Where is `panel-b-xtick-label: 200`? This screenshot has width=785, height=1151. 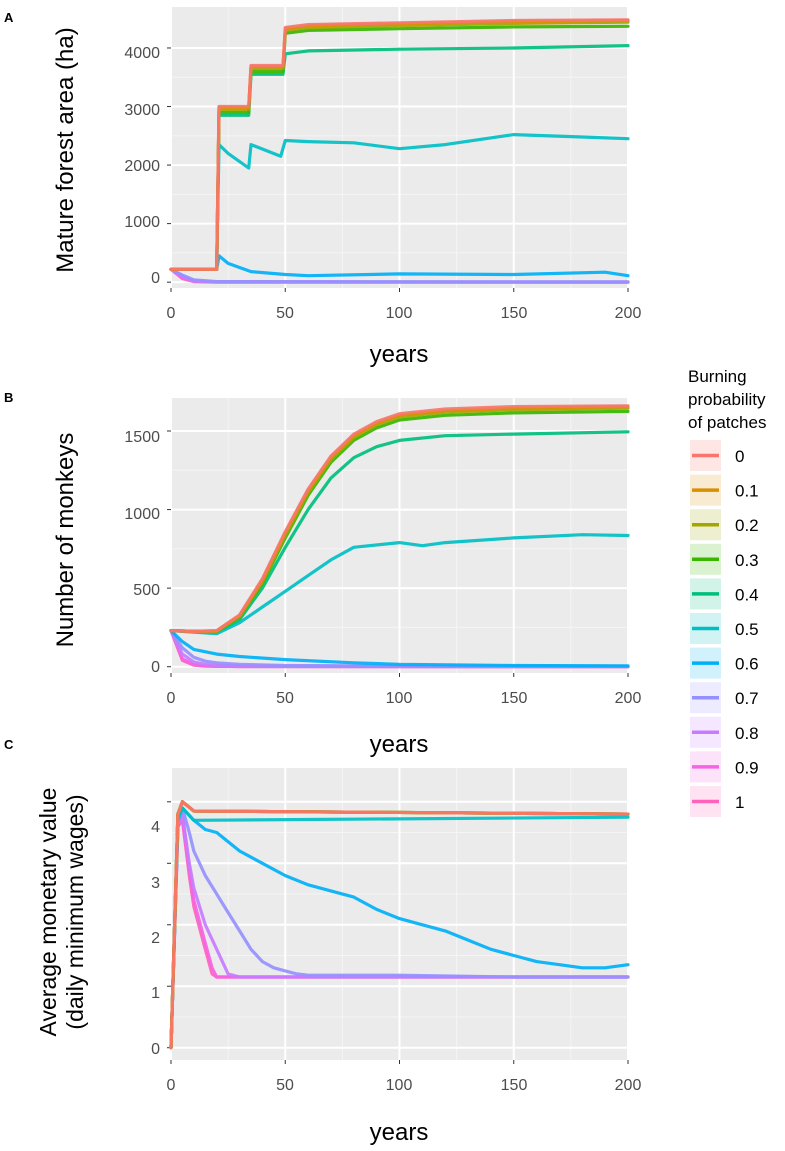
panel-b-xtick-label: 200 is located at coordinates (628, 698).